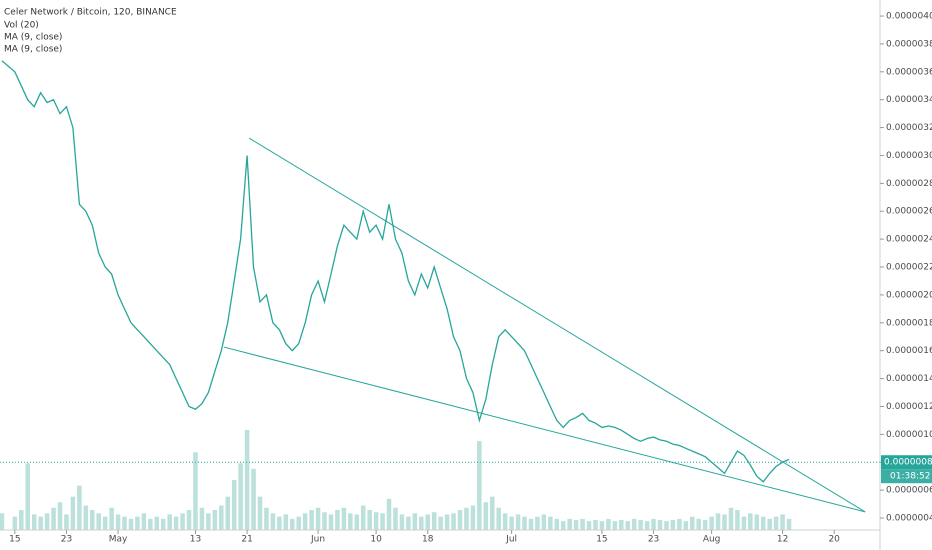  Describe the element at coordinates (118, 540) in the screenshot. I see `x-tick-label: May` at that location.